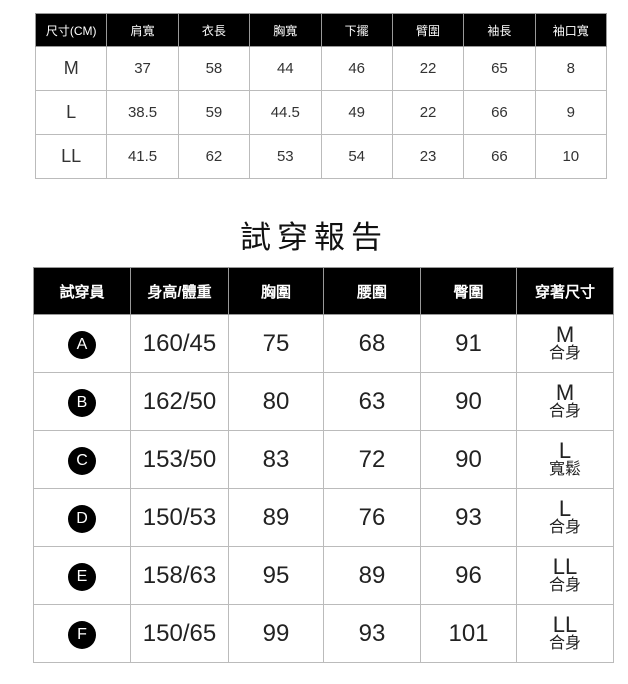 The width and height of the screenshot is (628, 684). Describe the element at coordinates (82, 291) in the screenshot. I see `fit-header: 試穿員` at that location.